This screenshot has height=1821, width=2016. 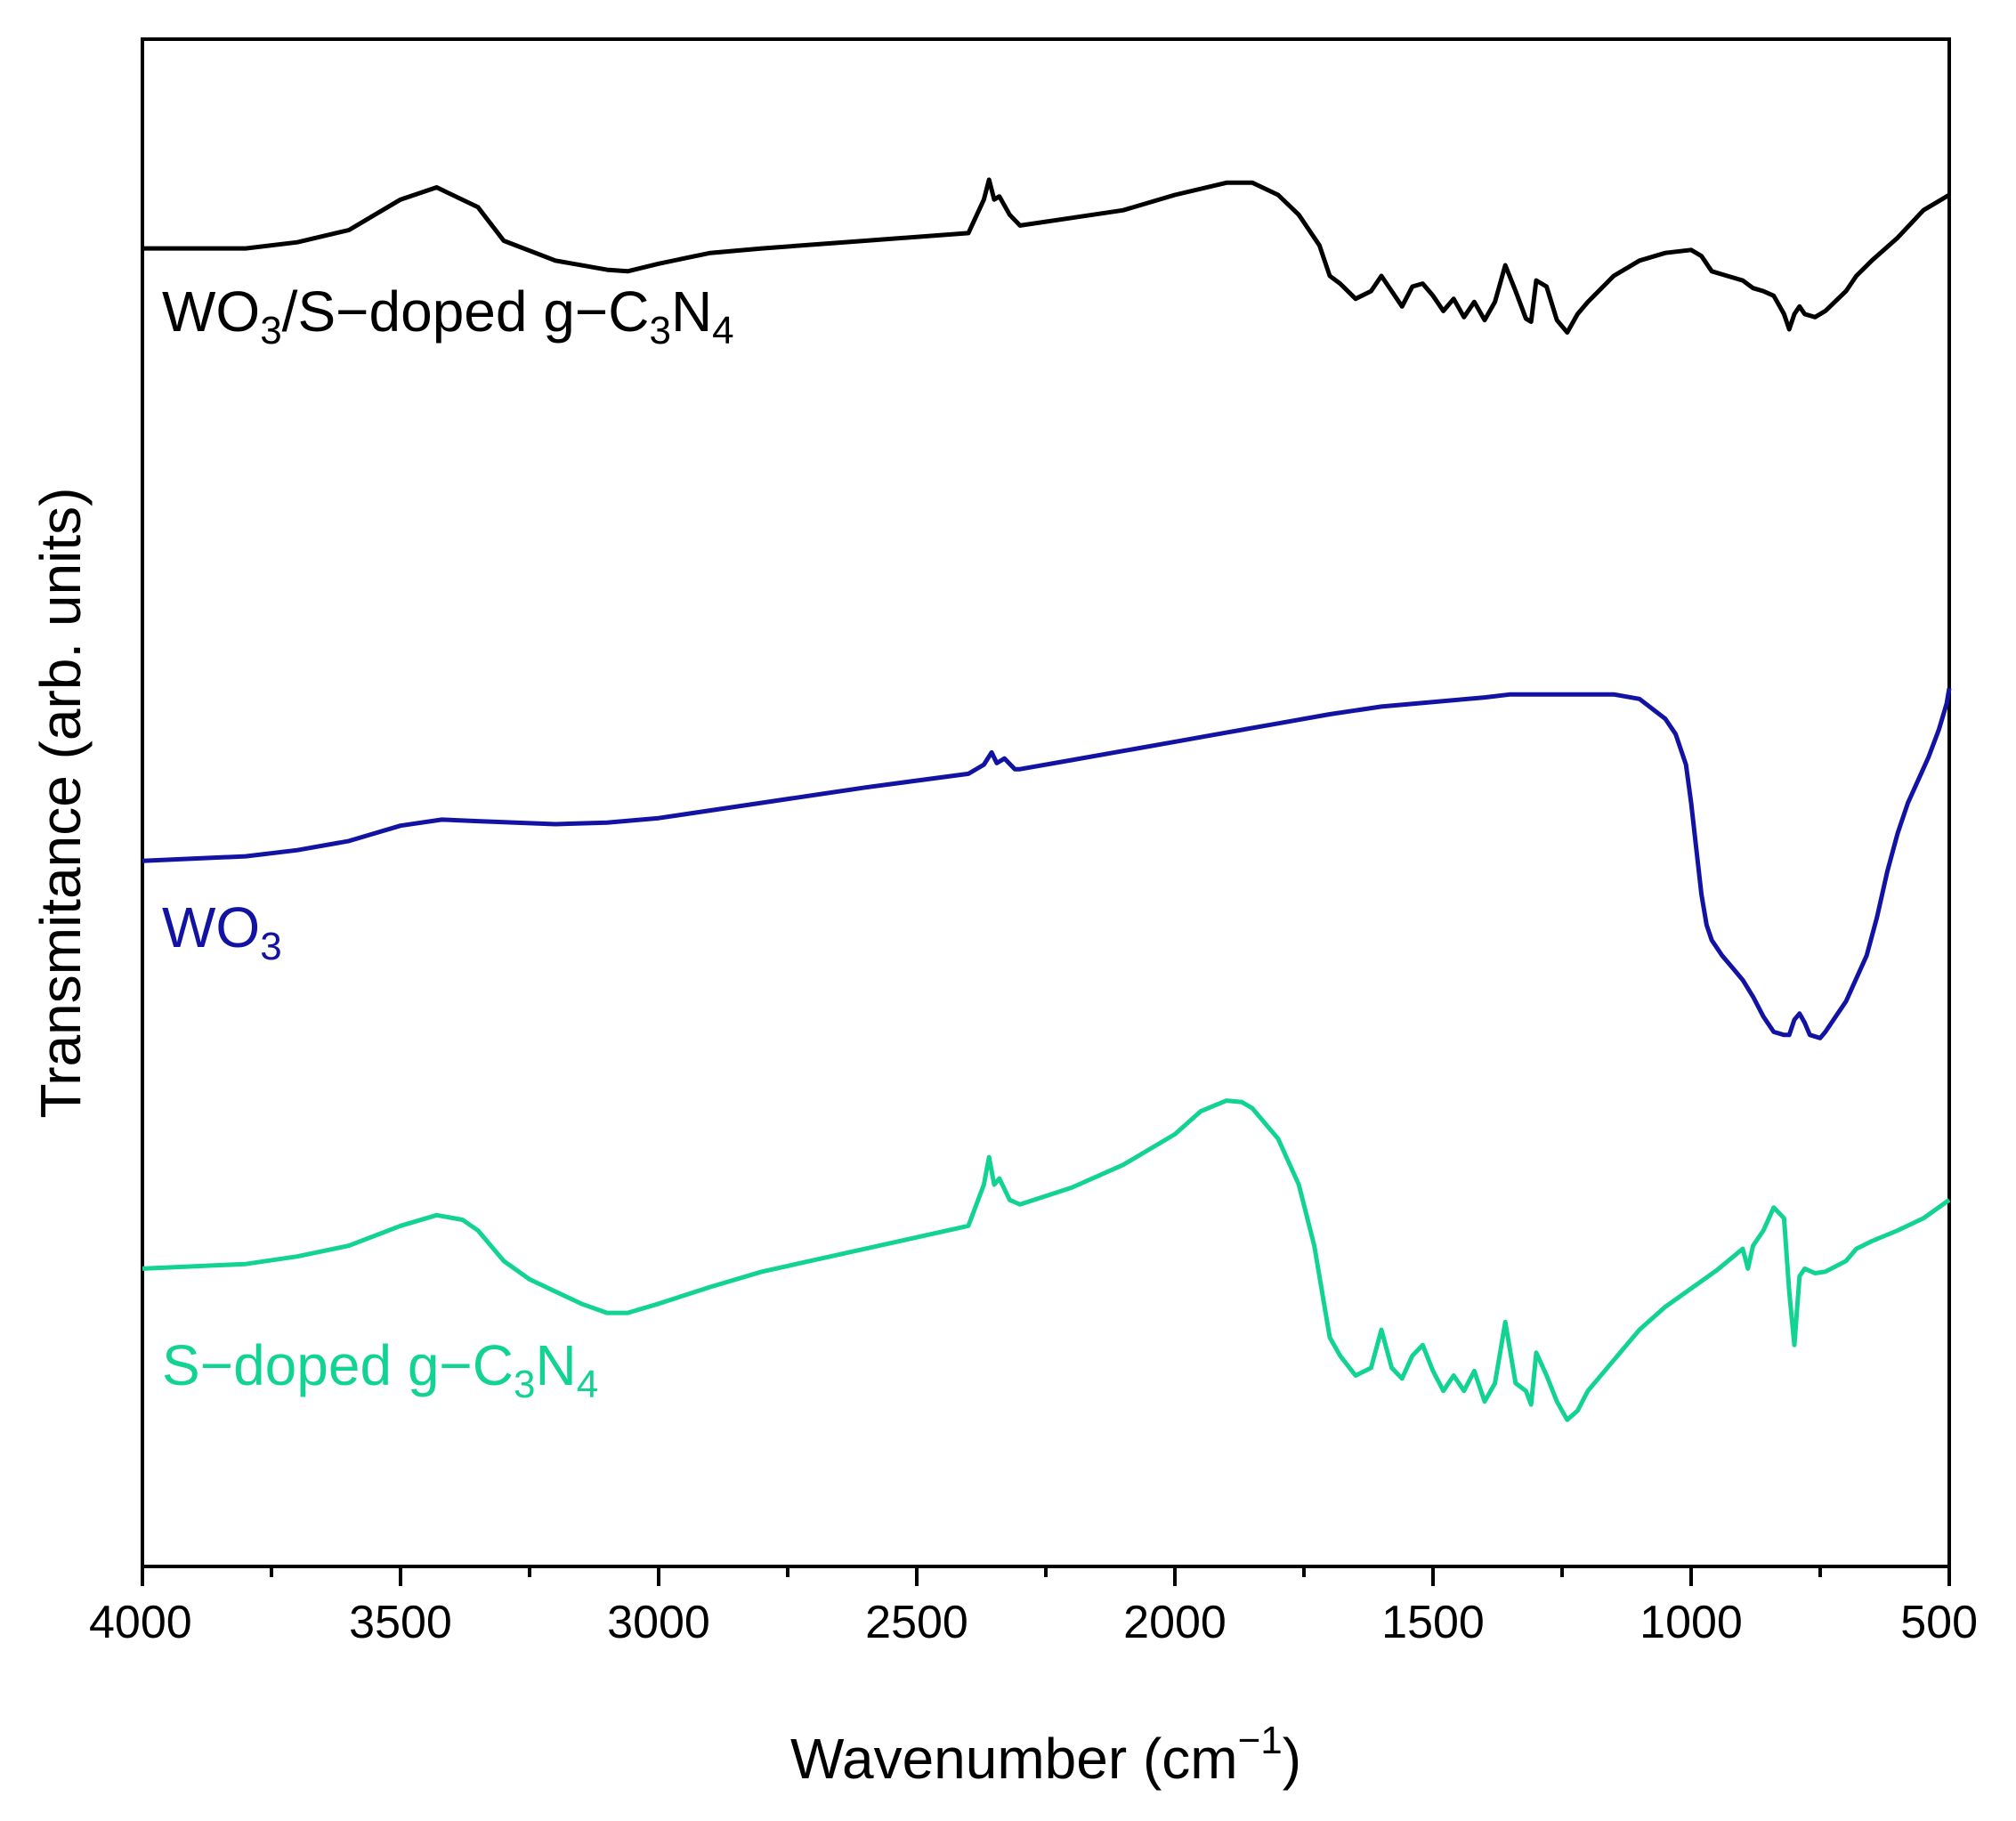 What do you see at coordinates (1046, 1576) in the screenshot?
I see `x-axis-ticks` at bounding box center [1046, 1576].